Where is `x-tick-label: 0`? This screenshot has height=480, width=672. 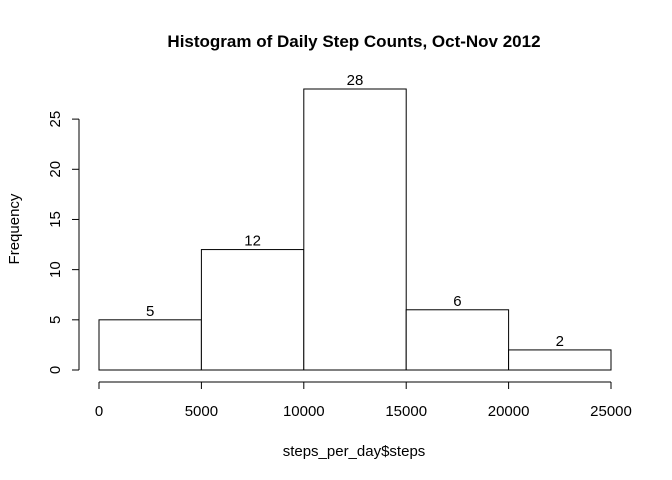 x-tick-label: 0 is located at coordinates (99, 411).